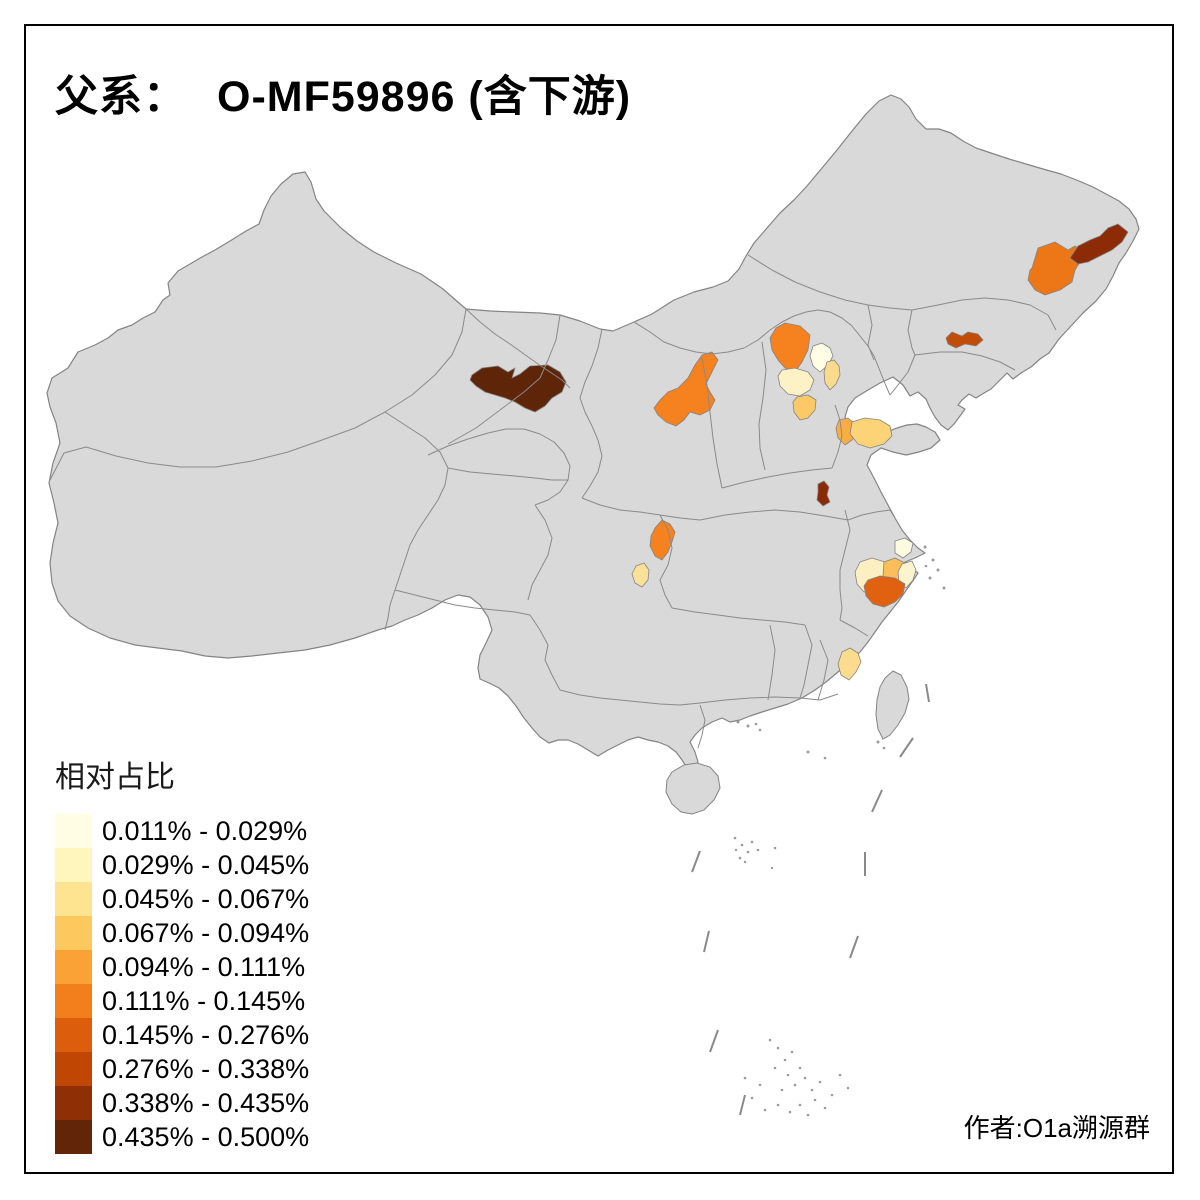 Image resolution: width=1200 pixels, height=1200 pixels. I want to click on small-islands, so click(839, 831).